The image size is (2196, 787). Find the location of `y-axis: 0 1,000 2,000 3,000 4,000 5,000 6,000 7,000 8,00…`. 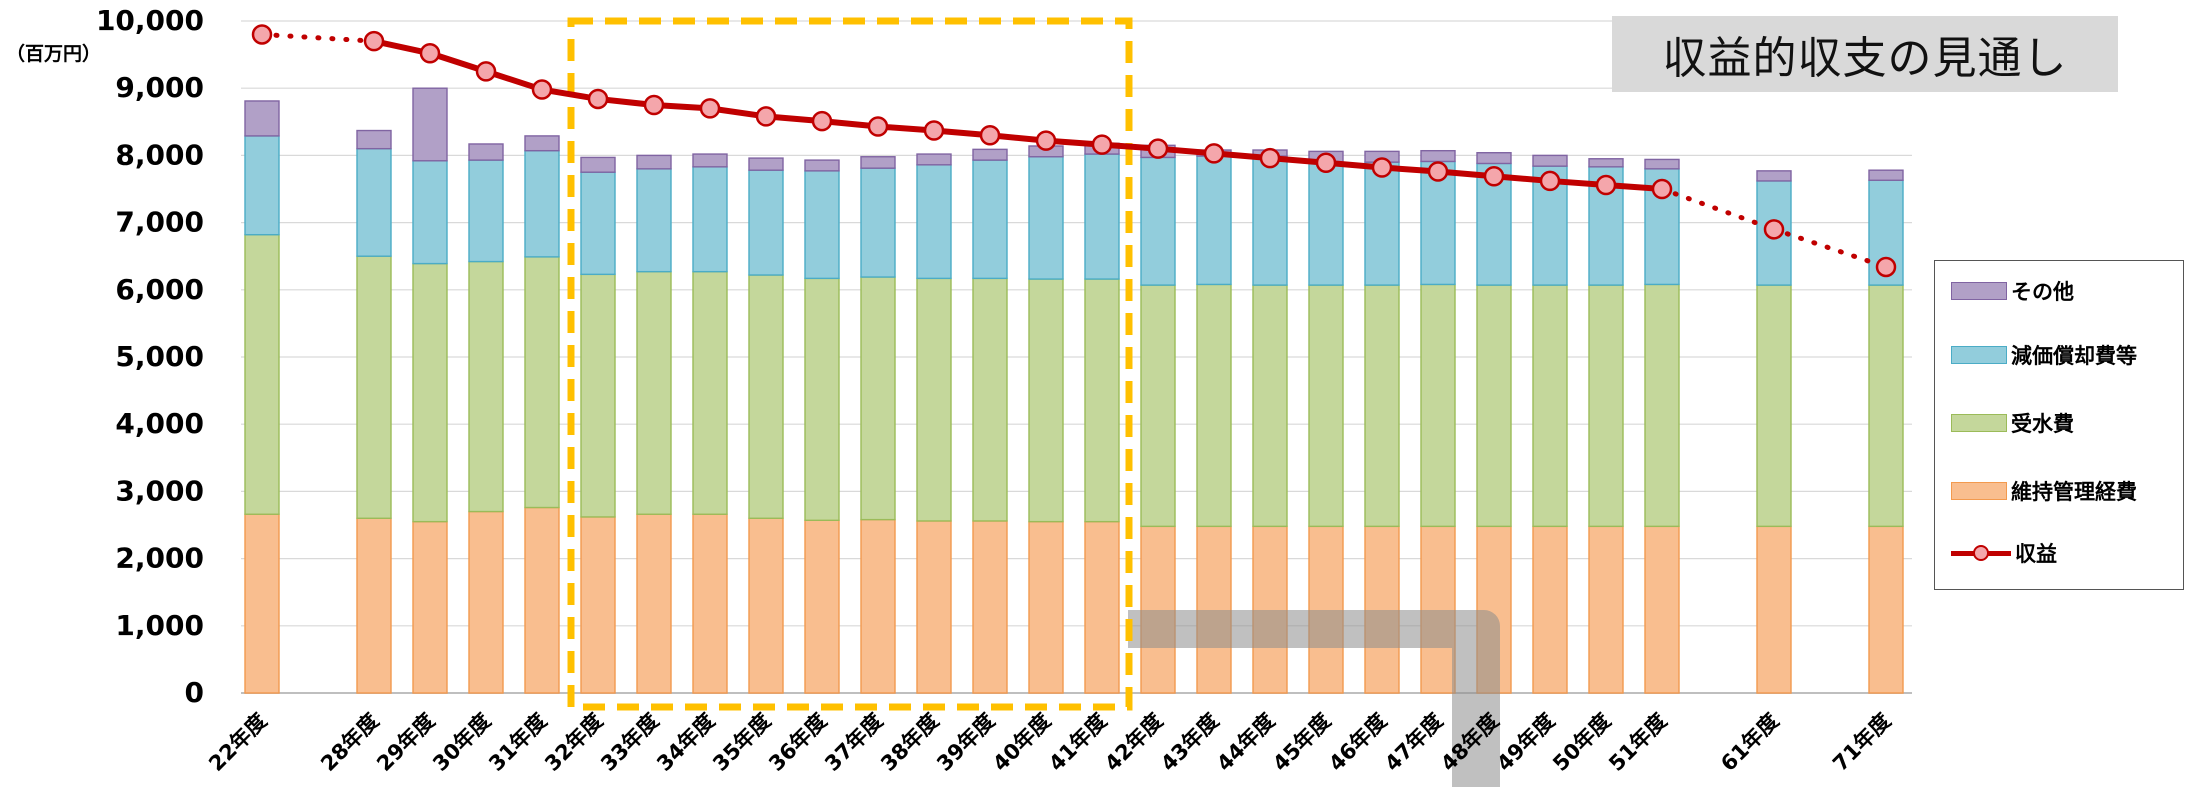

y-axis: 0 1,000 2,000 3,000 4,000 5,000 6,000 7,000 8,00… is located at coordinates (150, 356).